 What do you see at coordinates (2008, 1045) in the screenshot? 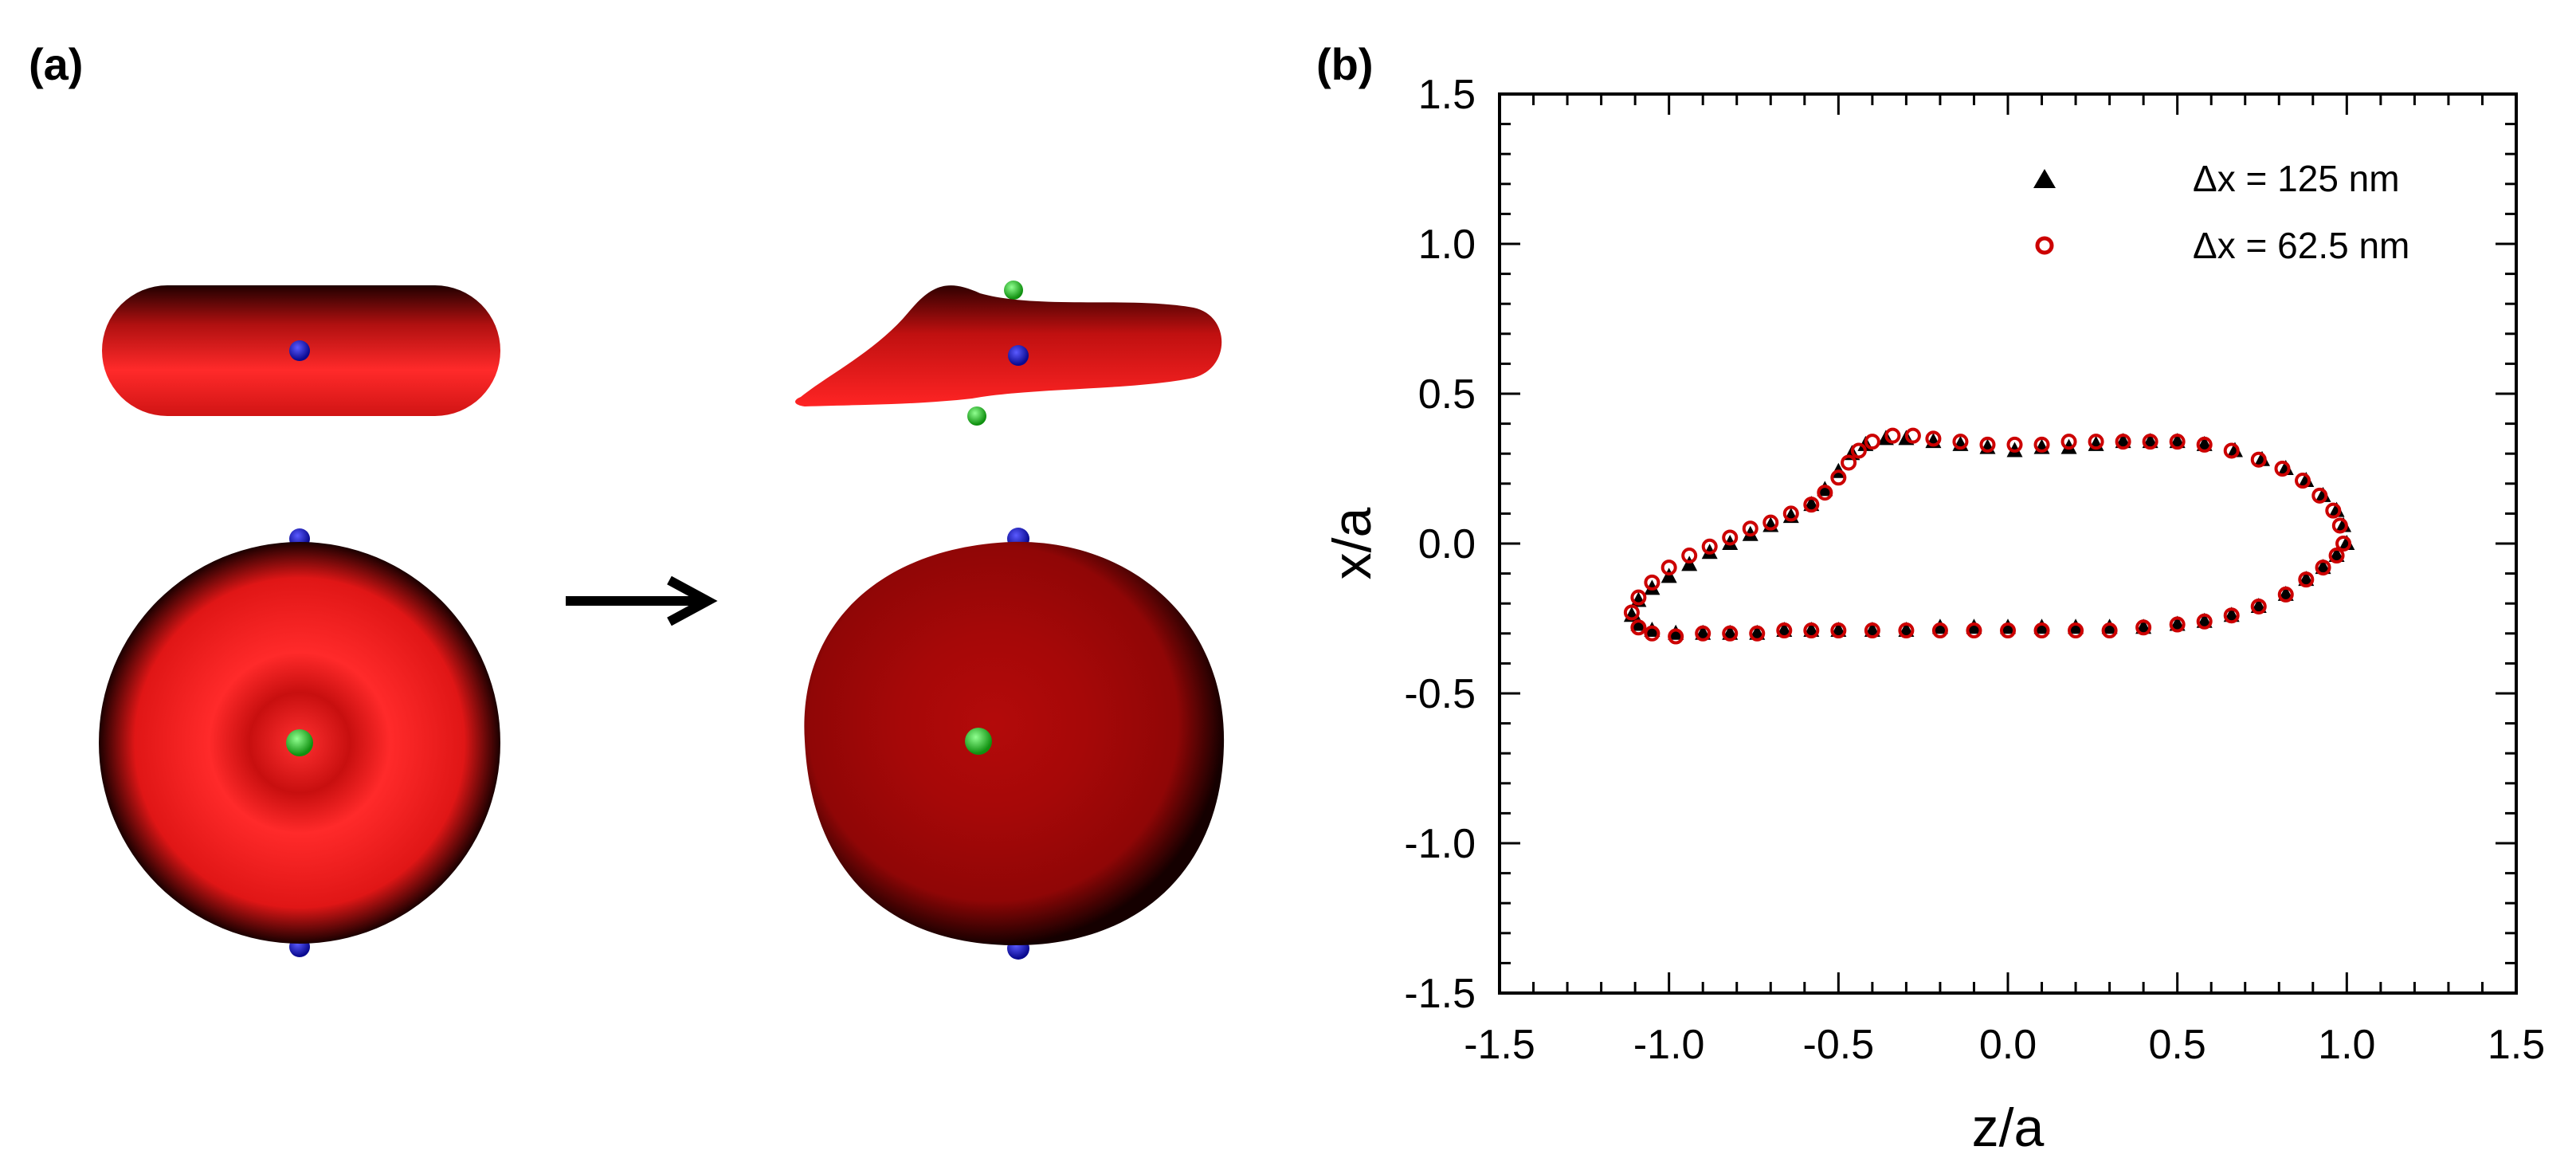
I see `x-tick-label: 0.0` at bounding box center [2008, 1045].